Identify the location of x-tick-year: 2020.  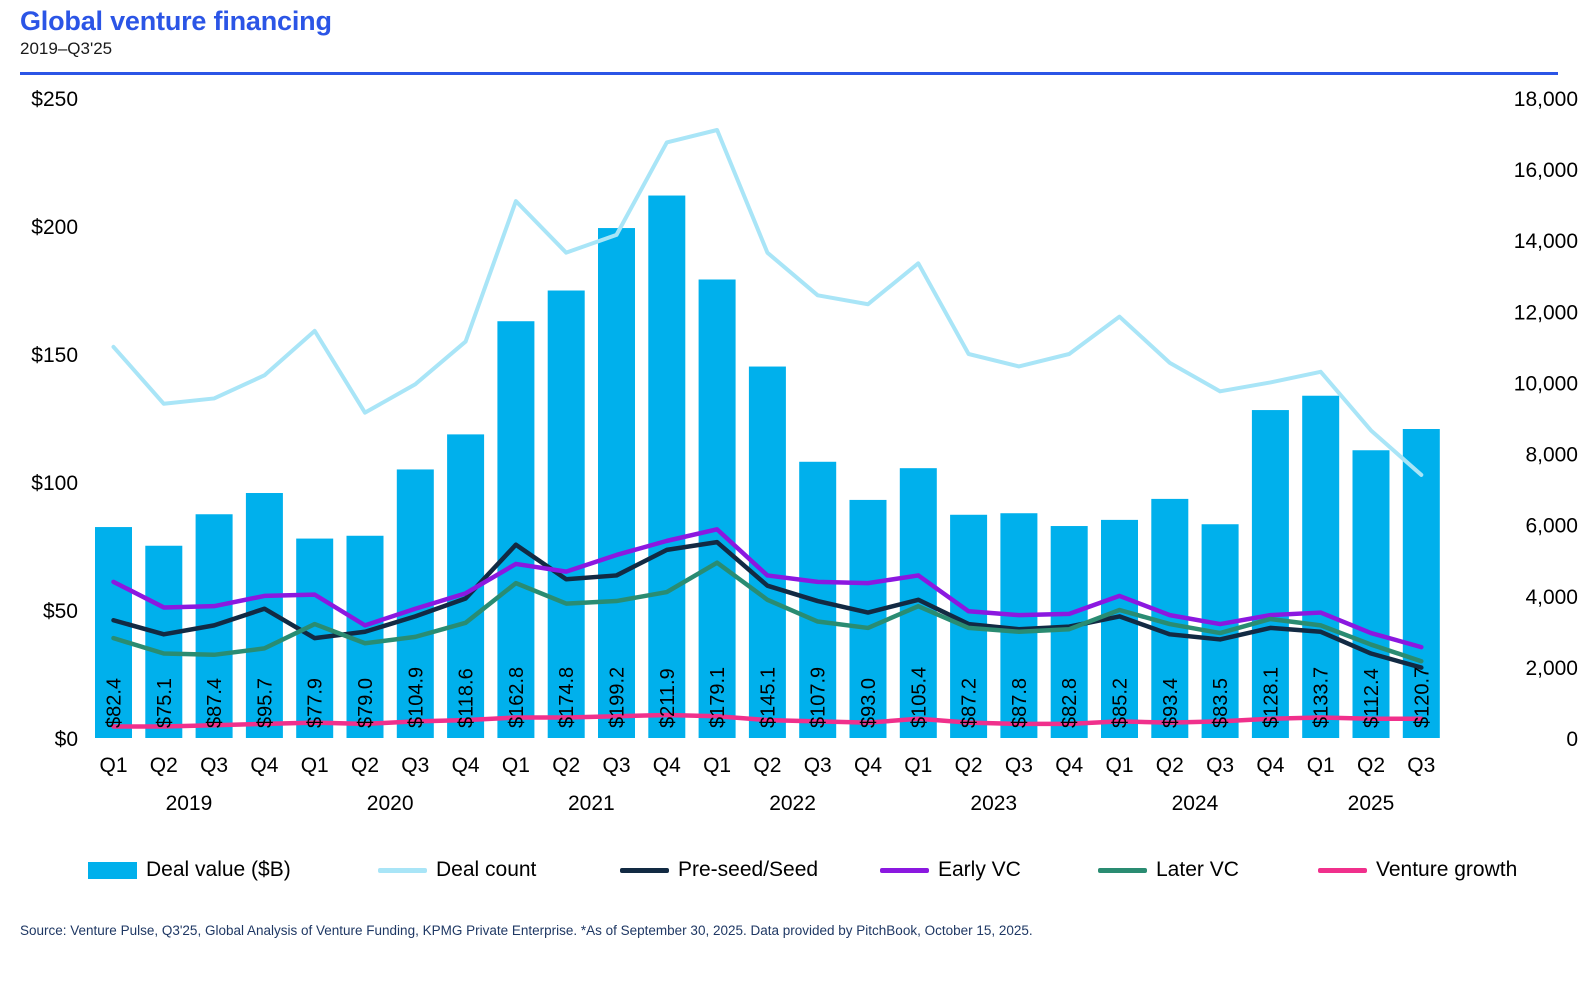
(390, 803).